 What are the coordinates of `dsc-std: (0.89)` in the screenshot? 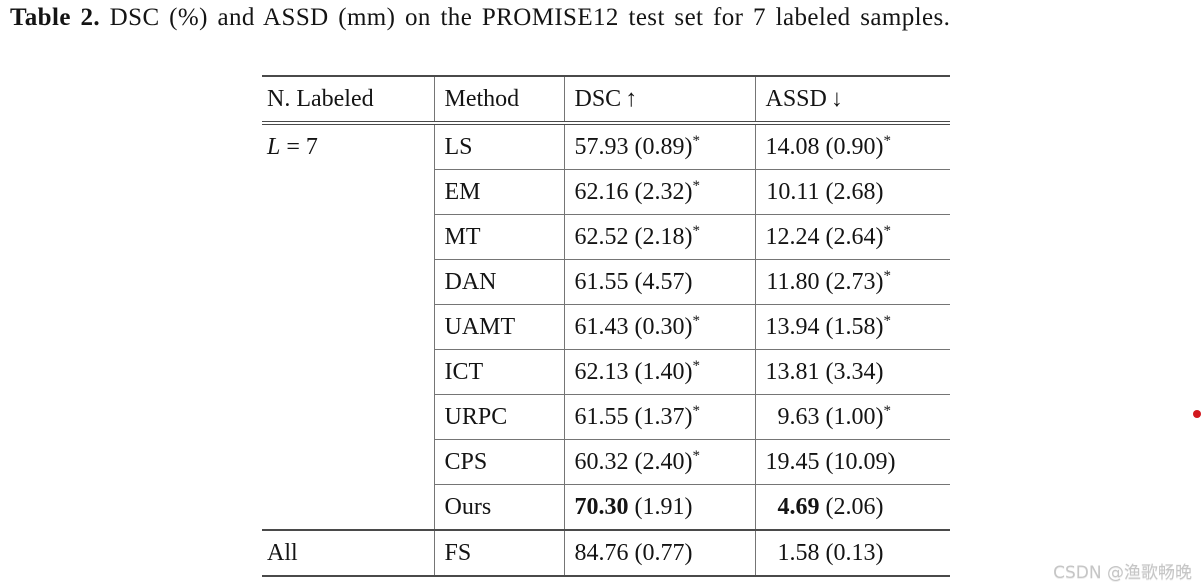 It's located at (660, 146).